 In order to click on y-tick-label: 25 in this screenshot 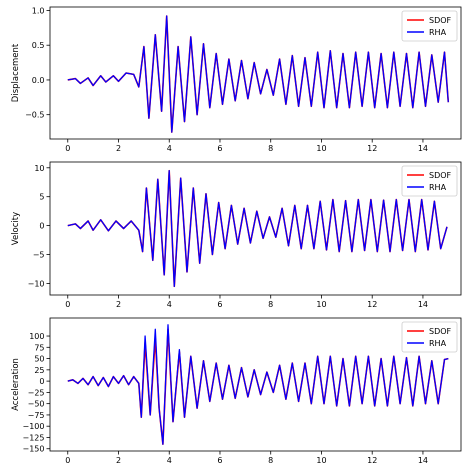, I will do `click(39, 370)`.